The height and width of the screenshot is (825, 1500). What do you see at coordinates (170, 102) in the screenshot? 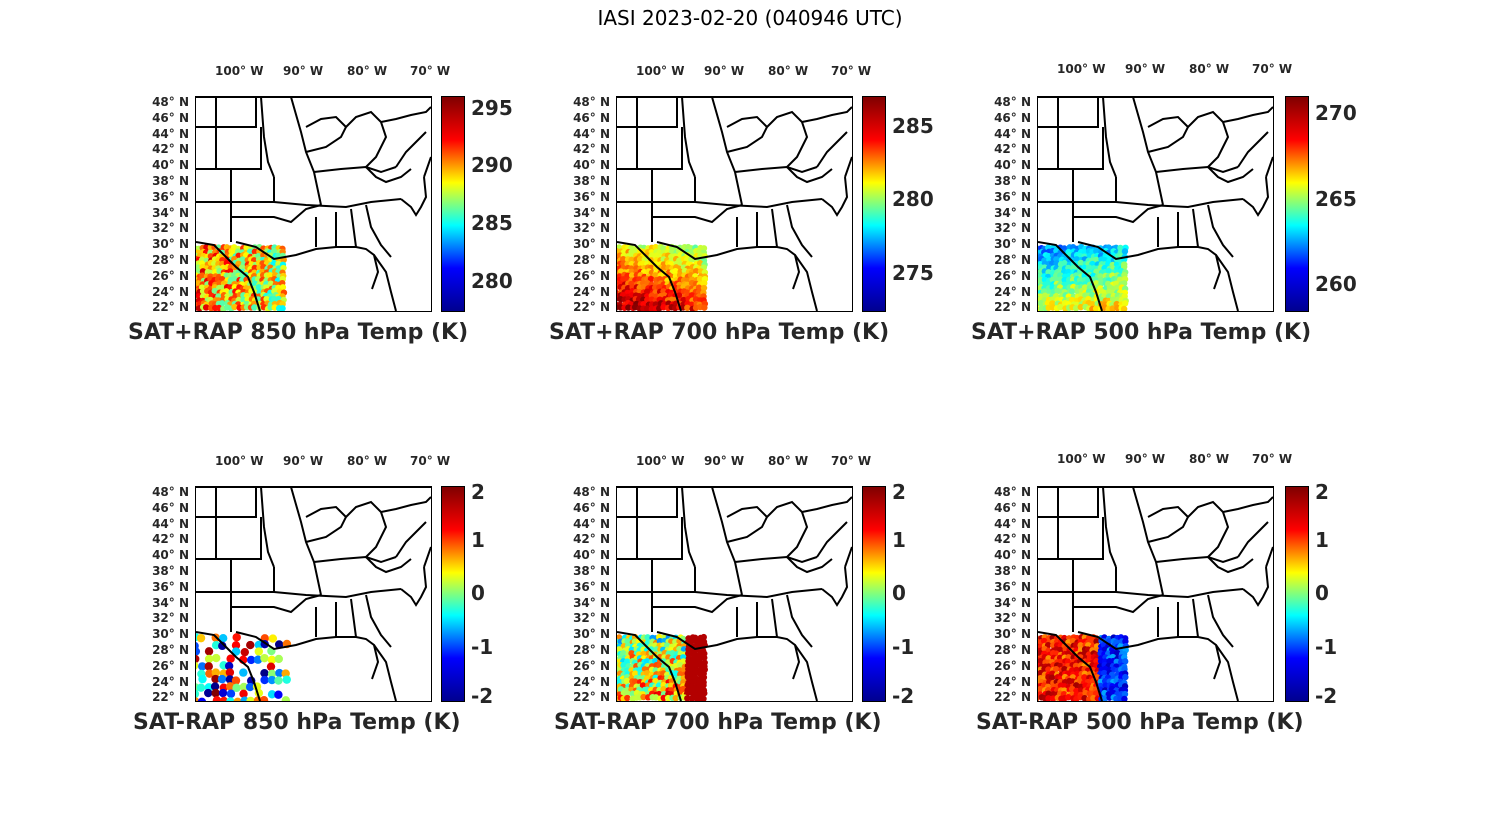
I see `latitude-label: 48° N` at bounding box center [170, 102].